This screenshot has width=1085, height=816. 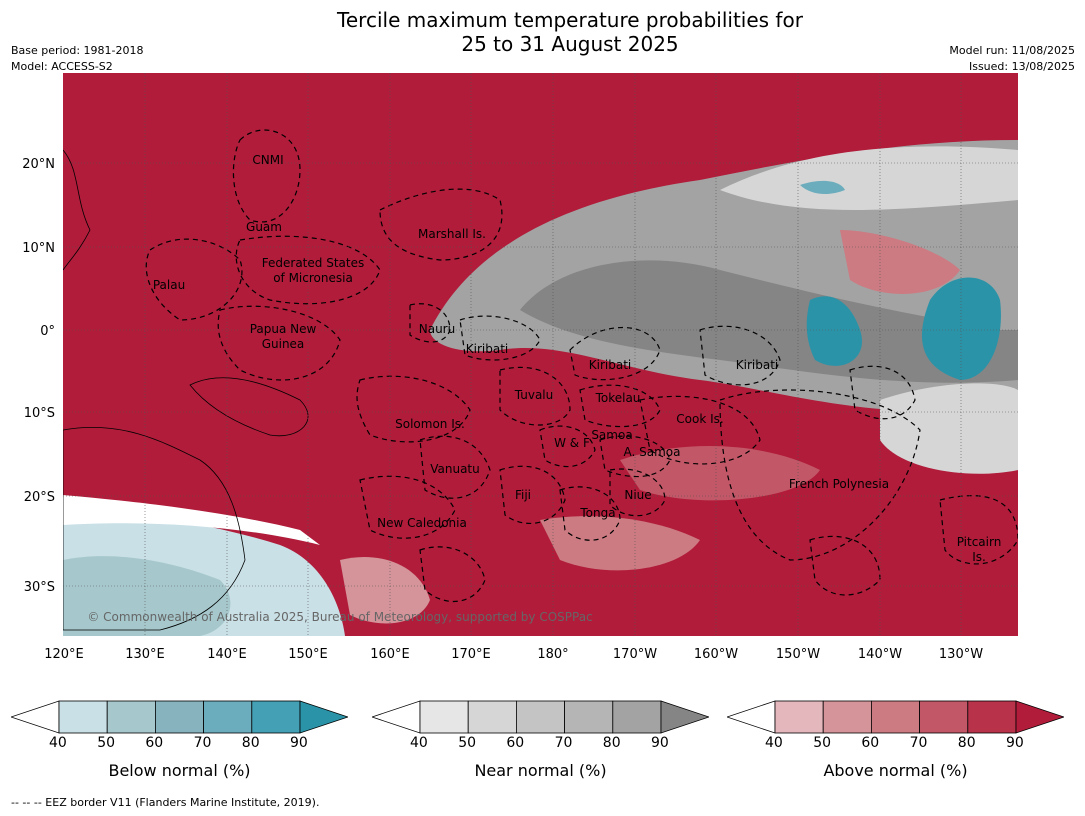 I want to click on label-png-1: Papua New, so click(x=283, y=329).